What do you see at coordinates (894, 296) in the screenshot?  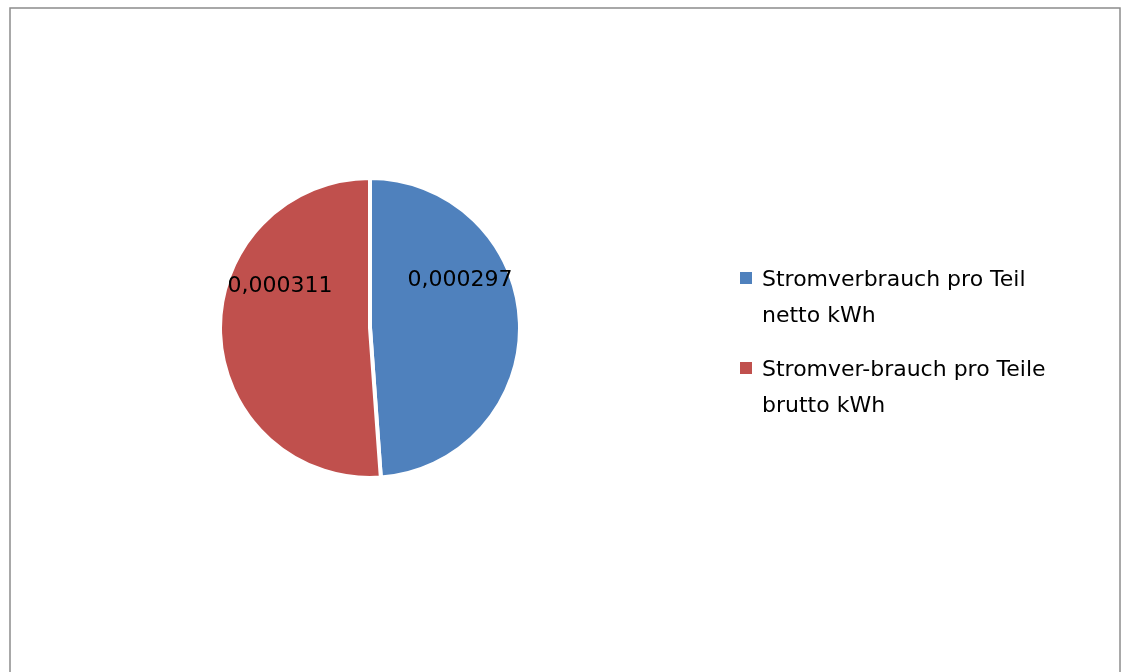 I see `legend-label: Stromverbrauch pro Teil netto kWh` at bounding box center [894, 296].